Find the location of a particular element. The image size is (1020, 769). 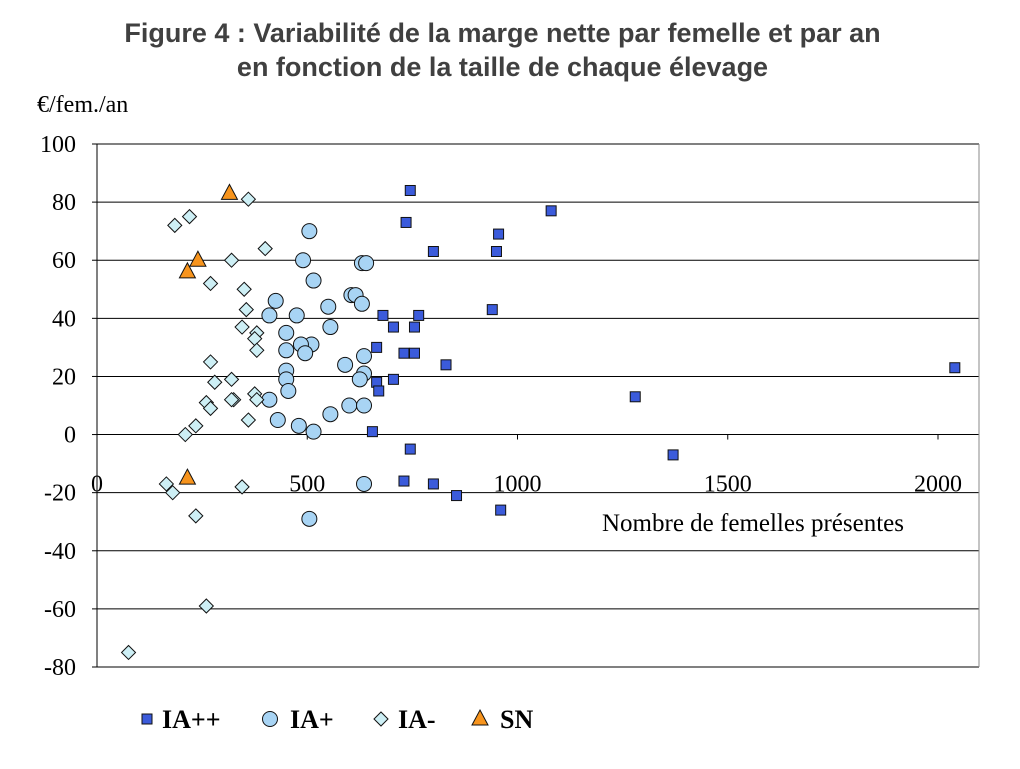

x-tick-label: 500 is located at coordinates (307, 485).